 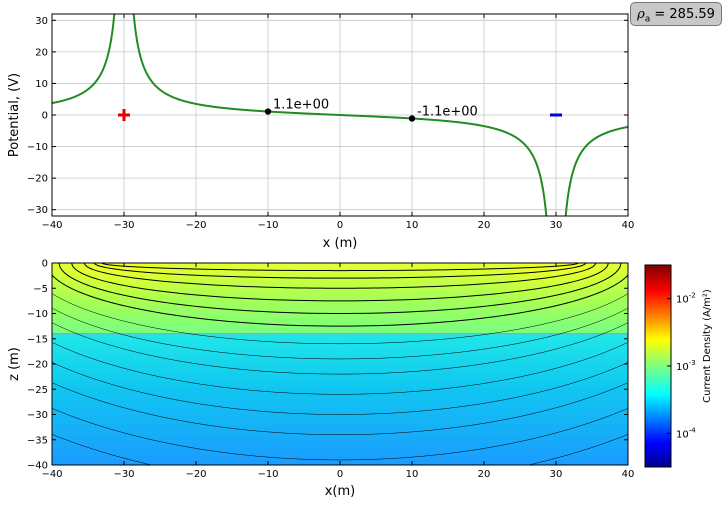 What do you see at coordinates (340, 243) in the screenshot?
I see `potential-x-label: x (m)` at bounding box center [340, 243].